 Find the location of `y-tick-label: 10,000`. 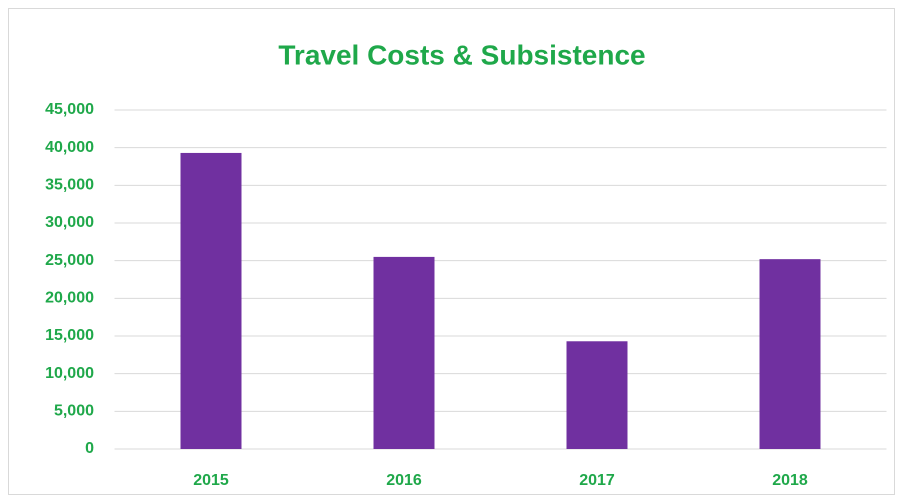

y-tick-label: 10,000 is located at coordinates (69, 373).